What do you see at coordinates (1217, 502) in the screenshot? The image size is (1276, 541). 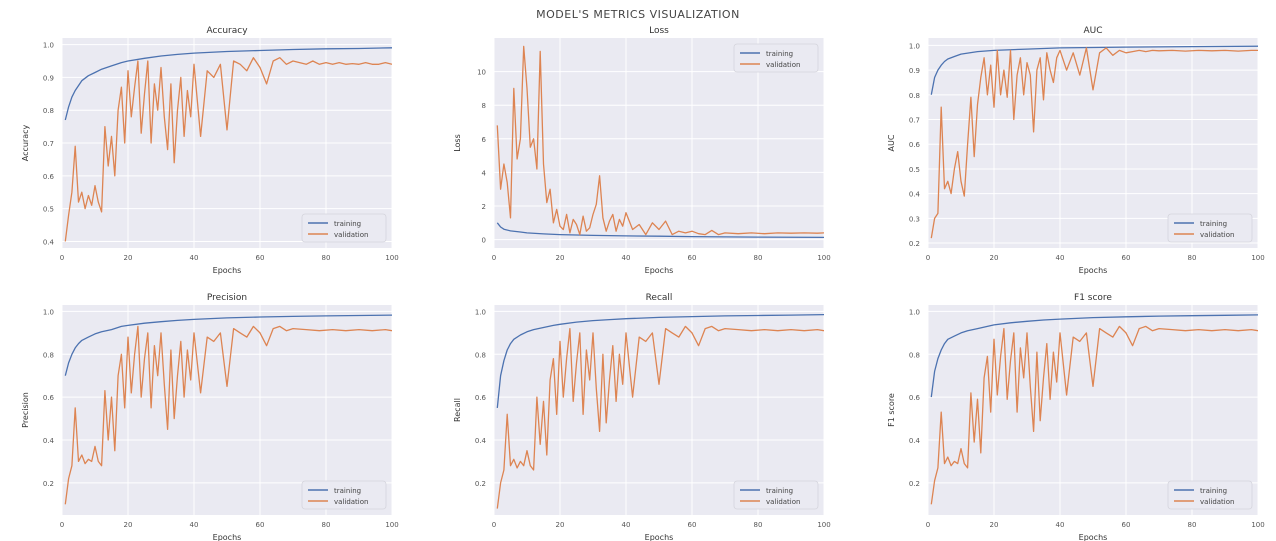 I see `f1-score-legend-label-validation: validation` at bounding box center [1217, 502].